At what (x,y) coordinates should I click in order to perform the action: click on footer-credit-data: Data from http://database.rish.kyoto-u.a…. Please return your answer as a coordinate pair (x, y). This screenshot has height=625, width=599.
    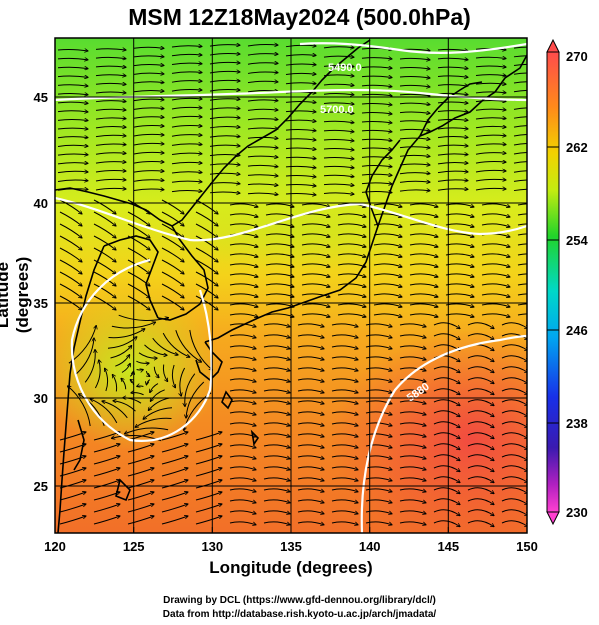
    Looking at the image, I should click on (299, 614).